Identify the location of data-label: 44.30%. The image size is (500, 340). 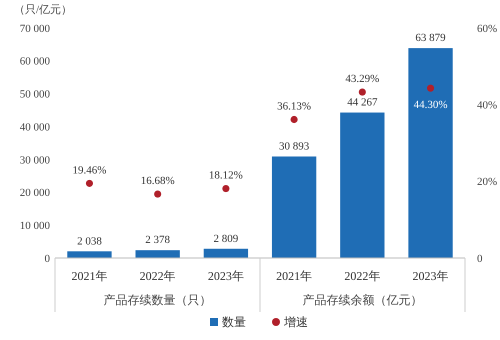
(431, 105).